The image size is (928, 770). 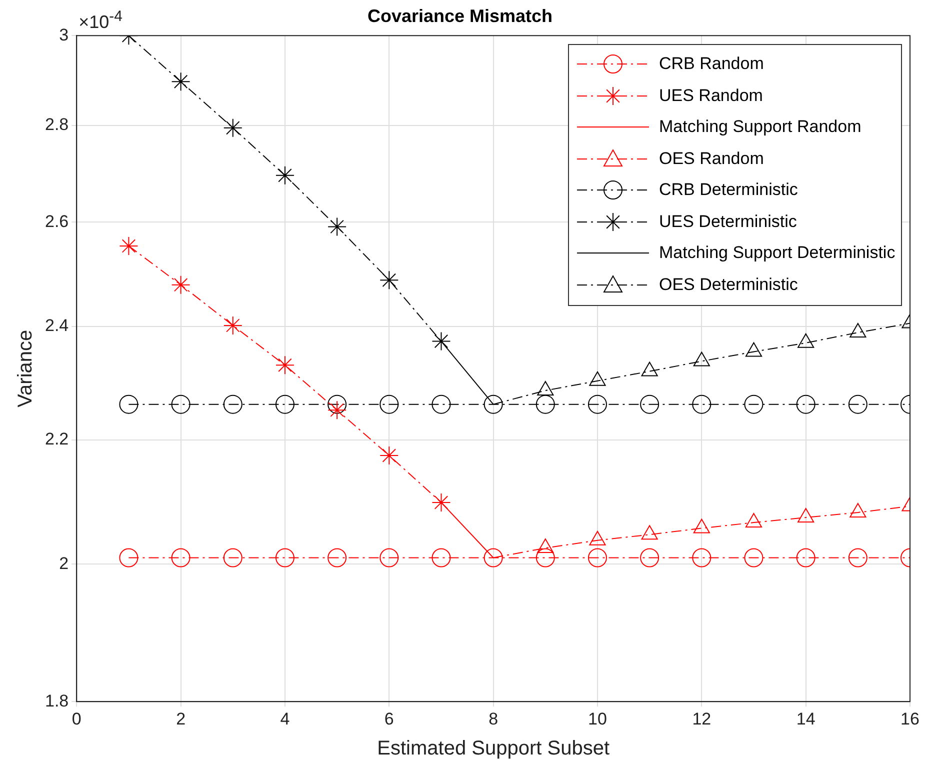 I want to click on chart-title: Covariance Mismatch, so click(x=460, y=16).